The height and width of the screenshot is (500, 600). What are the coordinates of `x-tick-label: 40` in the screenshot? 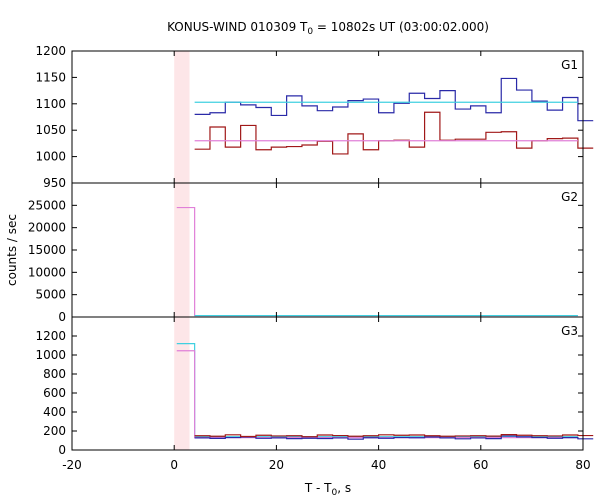 It's located at (378, 465).